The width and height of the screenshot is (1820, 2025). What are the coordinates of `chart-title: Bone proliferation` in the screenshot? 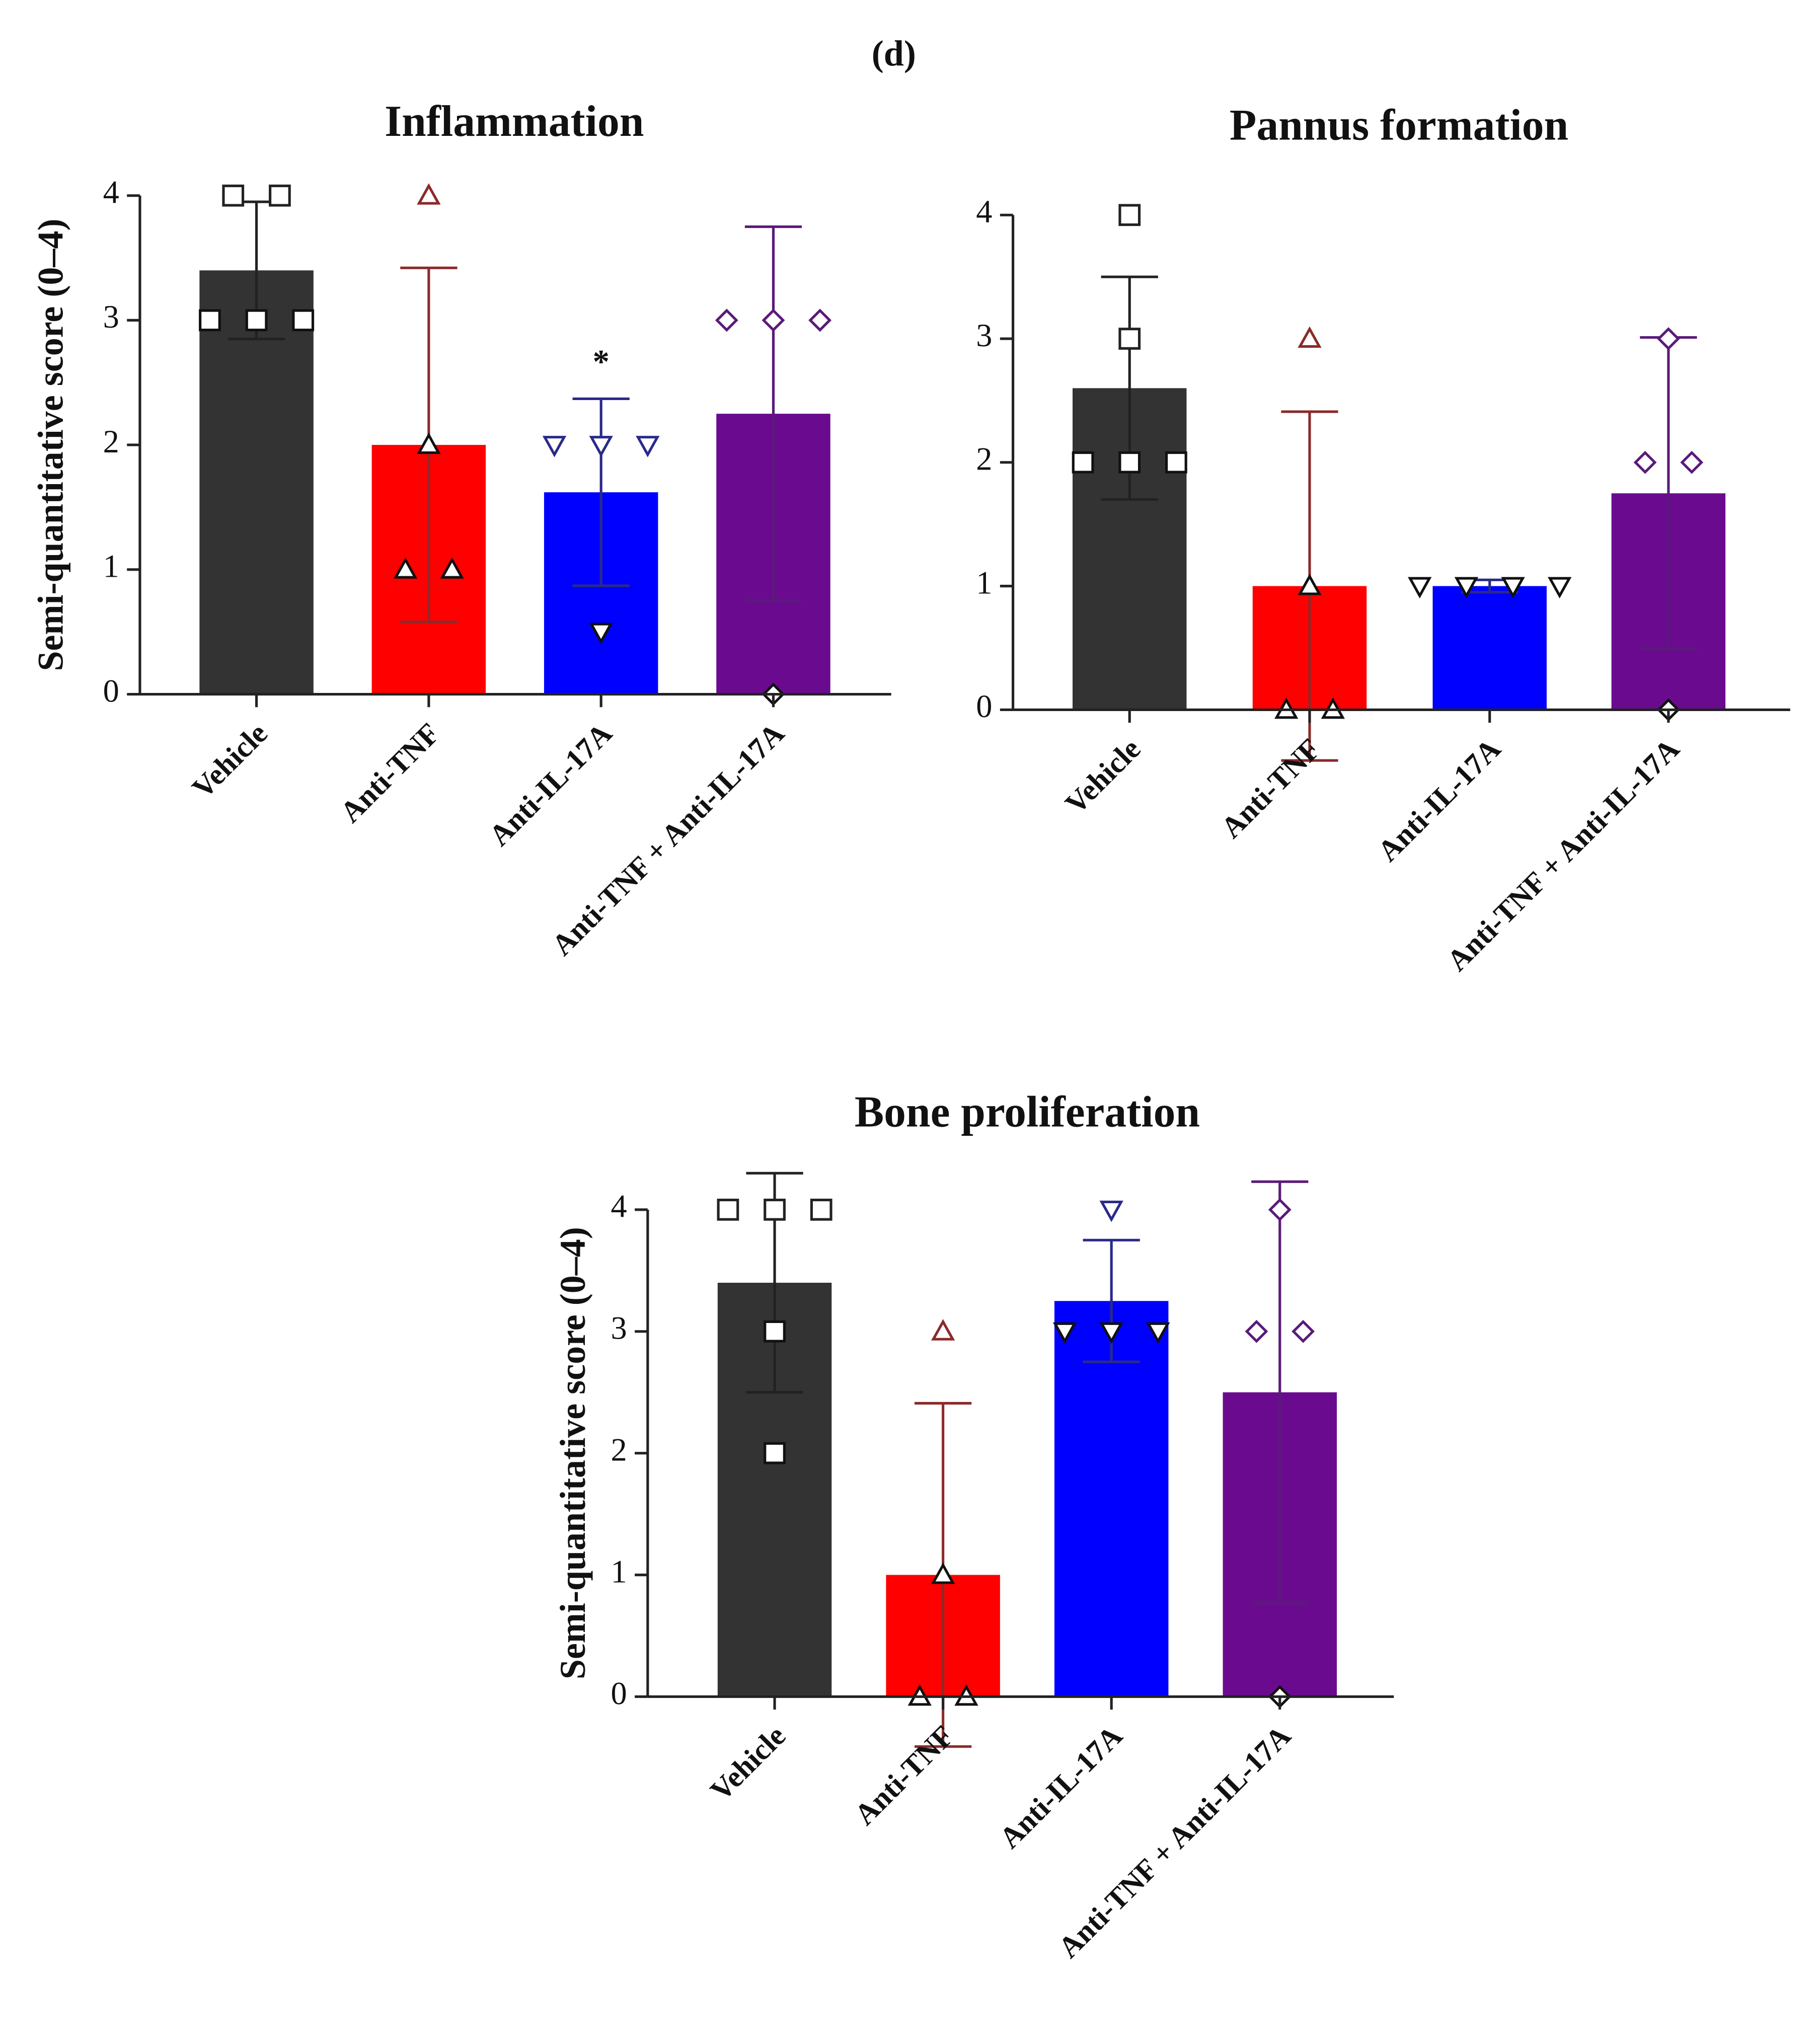 It's located at (1027, 1111).